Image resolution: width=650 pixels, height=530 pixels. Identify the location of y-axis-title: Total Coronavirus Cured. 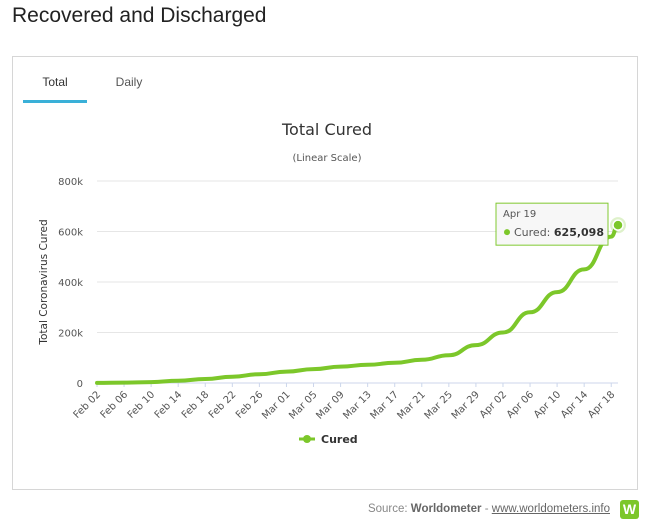
(44, 282).